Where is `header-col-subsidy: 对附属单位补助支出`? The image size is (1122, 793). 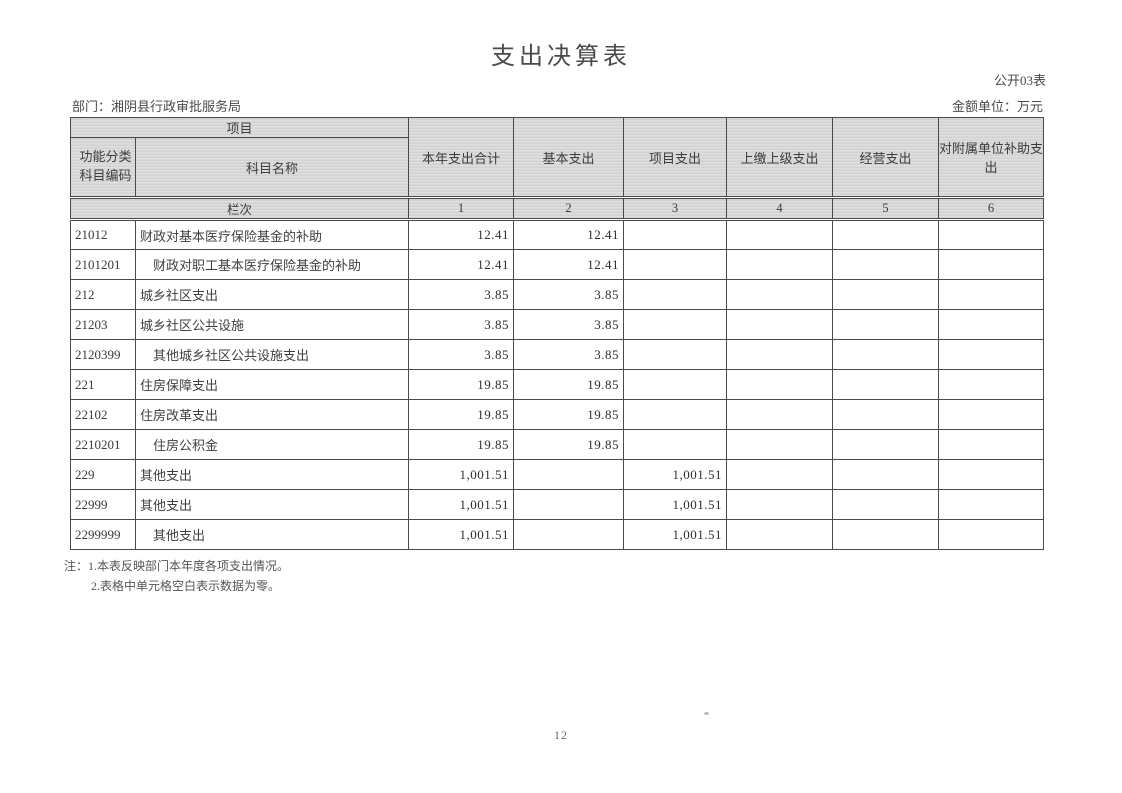
header-col-subsidy: 对附属单位补助支出 is located at coordinates (991, 157).